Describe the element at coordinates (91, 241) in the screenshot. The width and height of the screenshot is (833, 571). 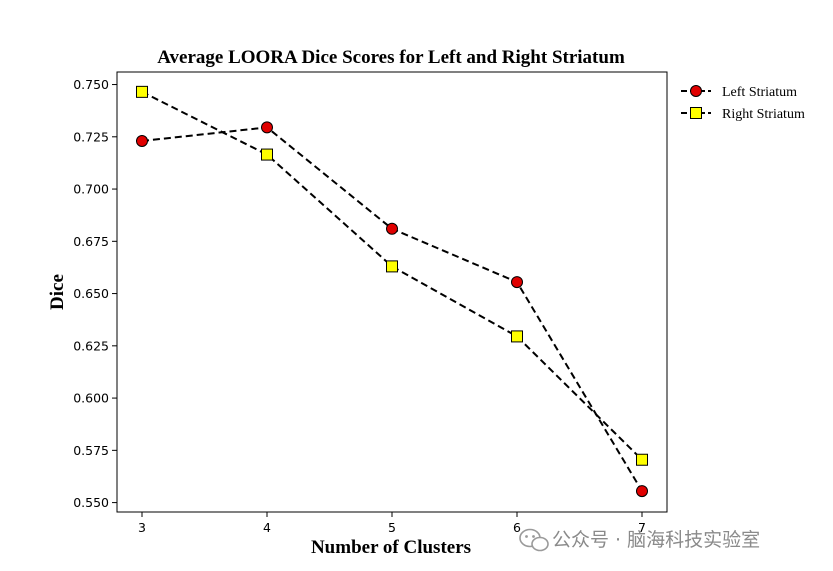
I see `y-tick-label: 0.675` at that location.